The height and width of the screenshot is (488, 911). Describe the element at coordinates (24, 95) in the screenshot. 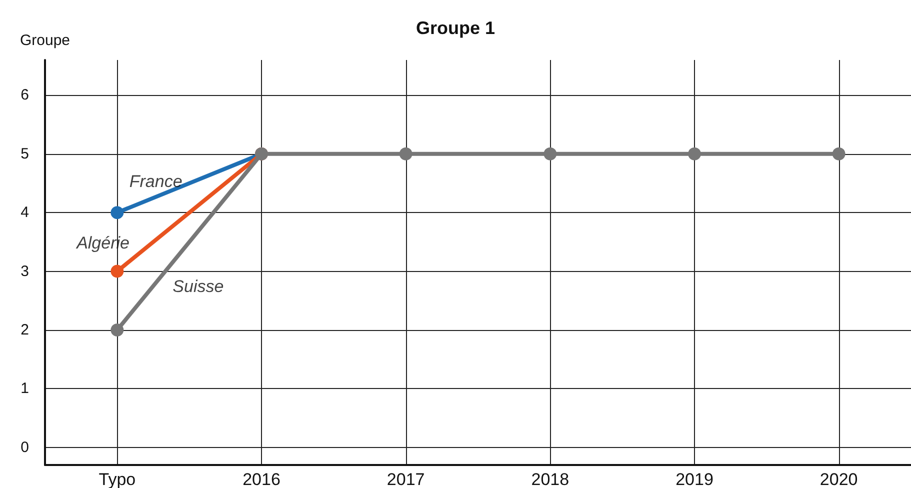

I see `y-tick-label: 6` at that location.